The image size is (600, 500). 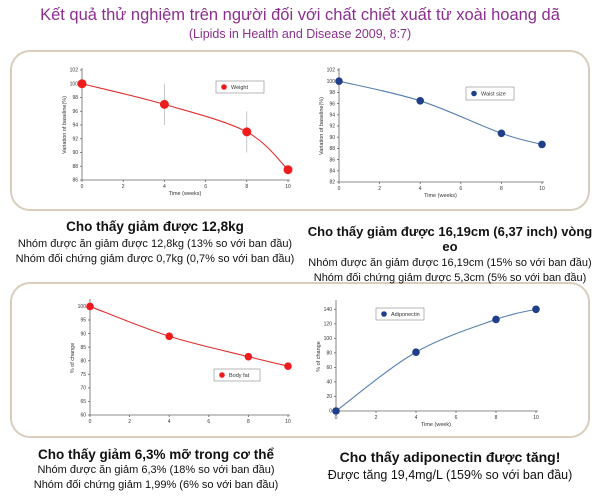 What do you see at coordinates (329, 383) in the screenshot?
I see `y-tick-label: 40` at bounding box center [329, 383].